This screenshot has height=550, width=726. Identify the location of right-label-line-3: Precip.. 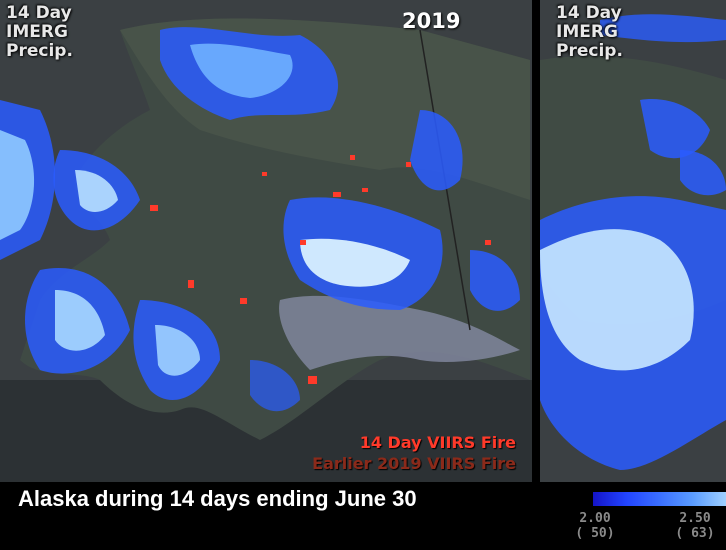
(589, 51).